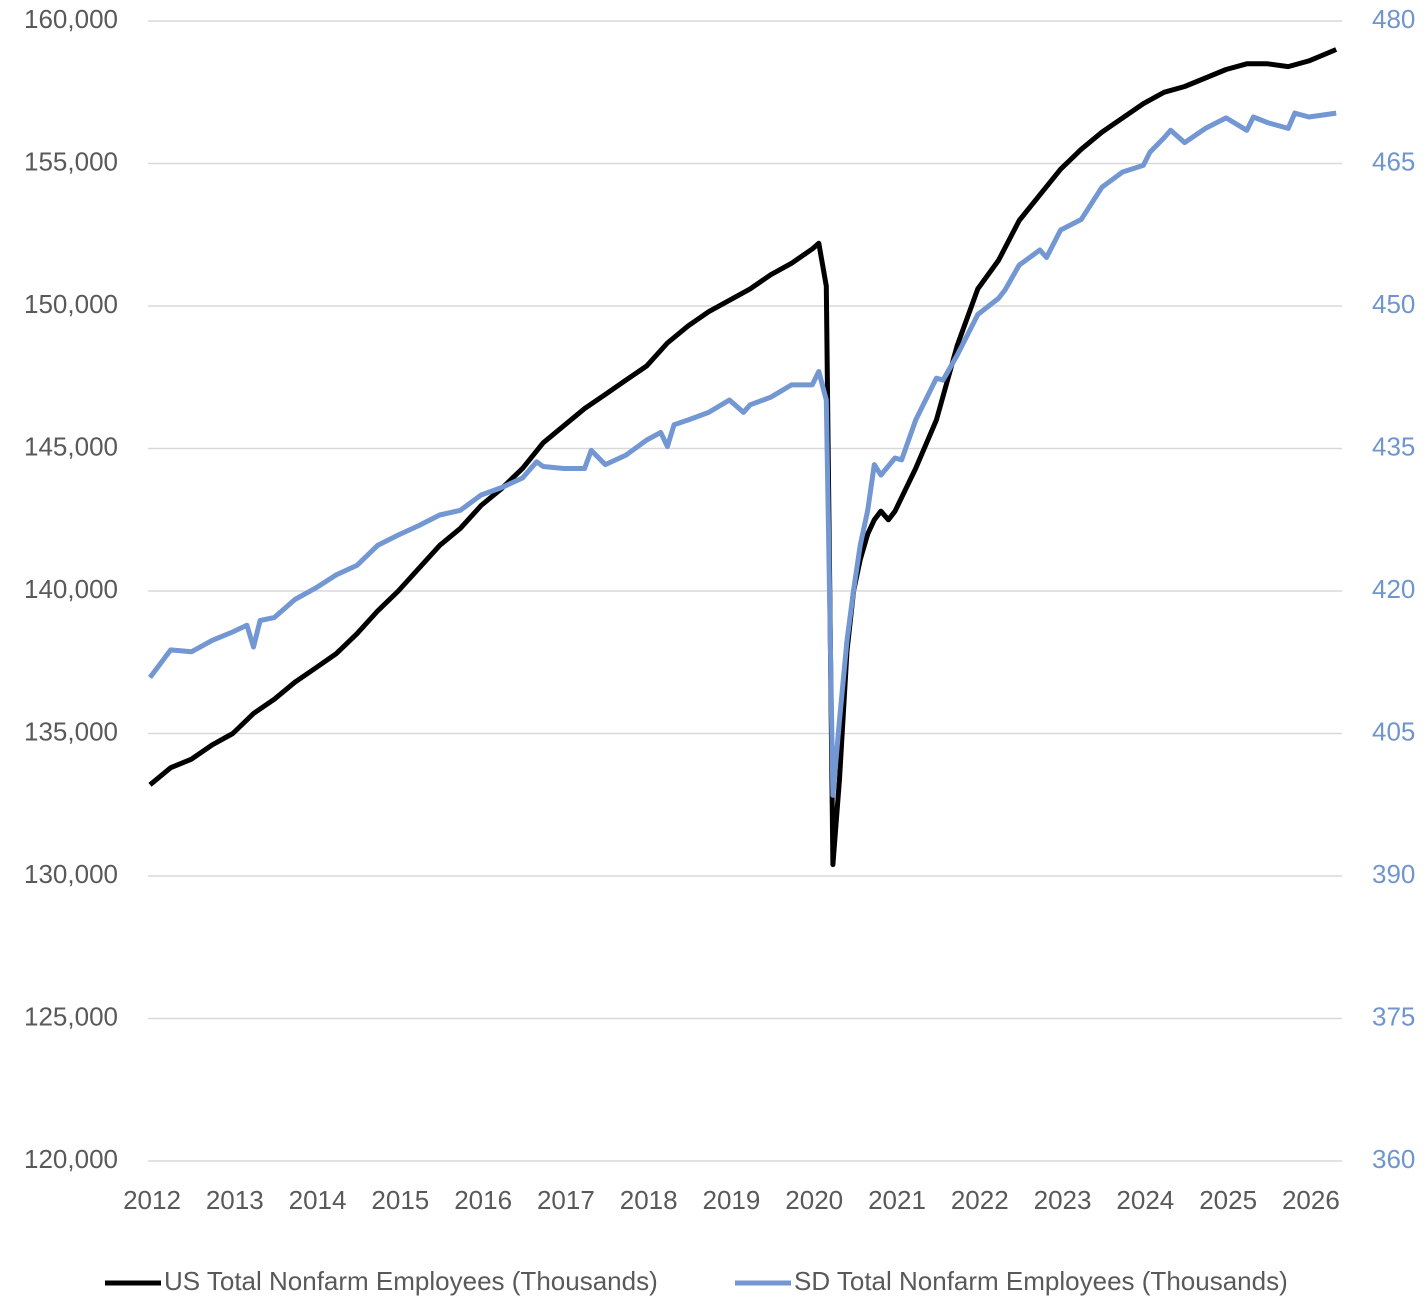  What do you see at coordinates (318, 1200) in the screenshot?
I see `x-tick-label: 2014` at bounding box center [318, 1200].